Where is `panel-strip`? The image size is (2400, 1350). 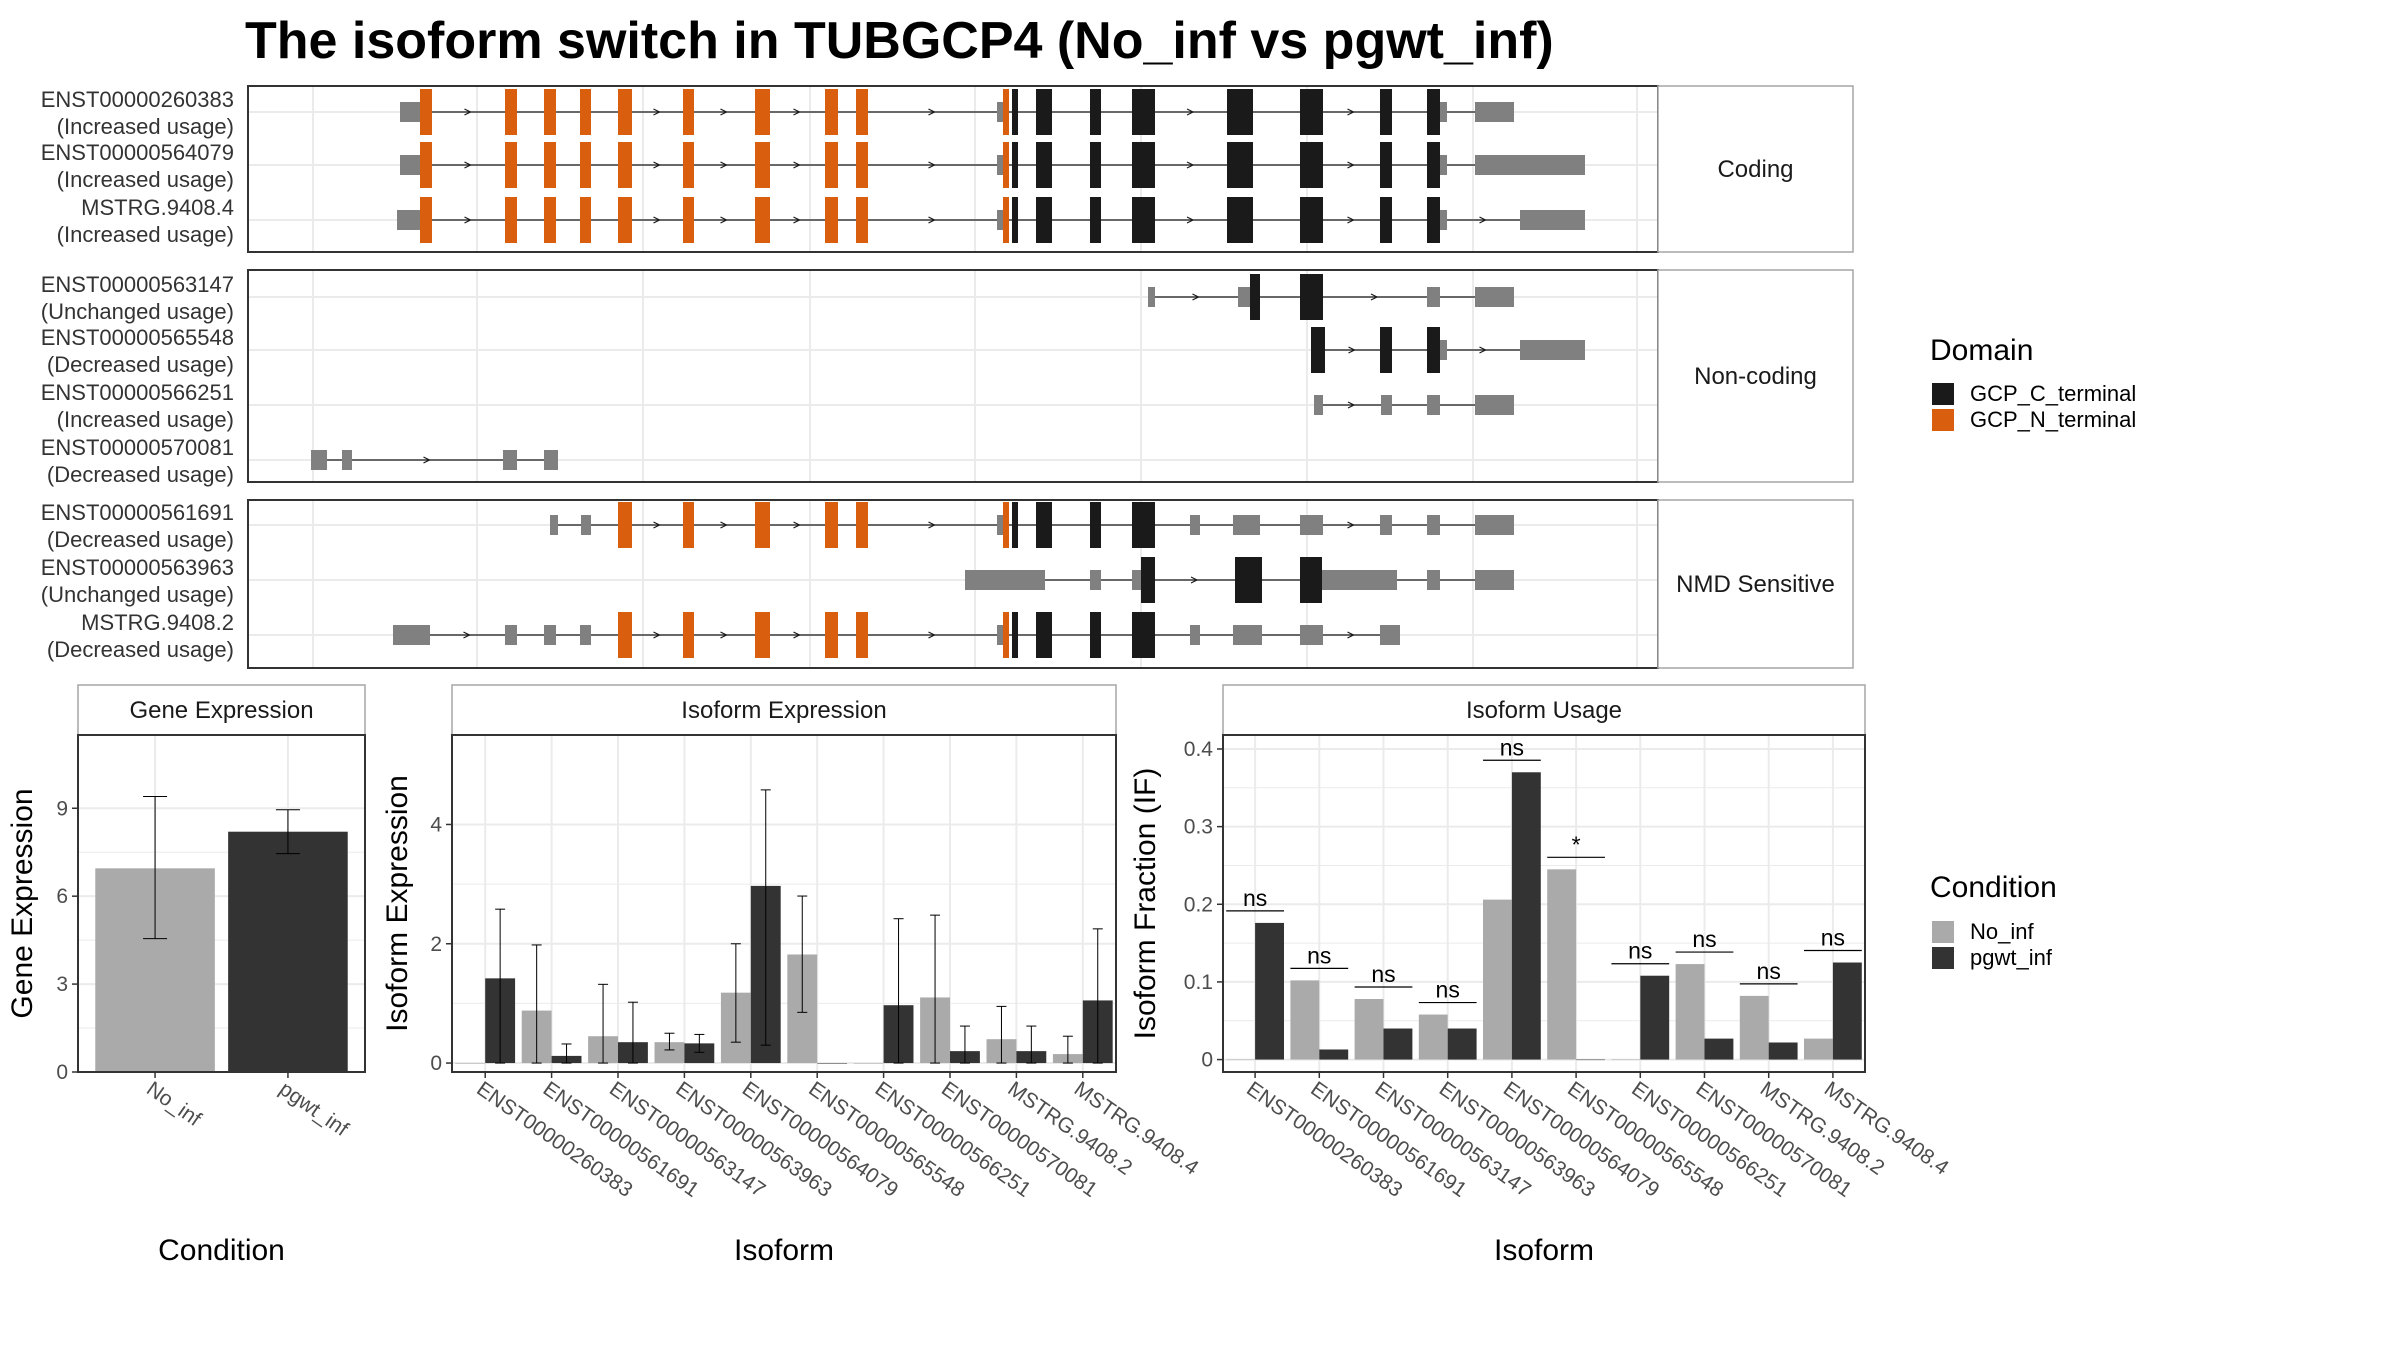 panel-strip is located at coordinates (221, 710).